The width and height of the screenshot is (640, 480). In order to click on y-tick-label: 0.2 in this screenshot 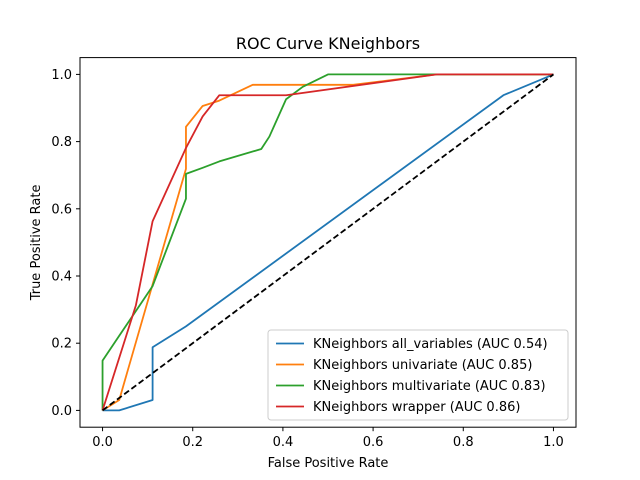, I will do `click(61, 344)`.